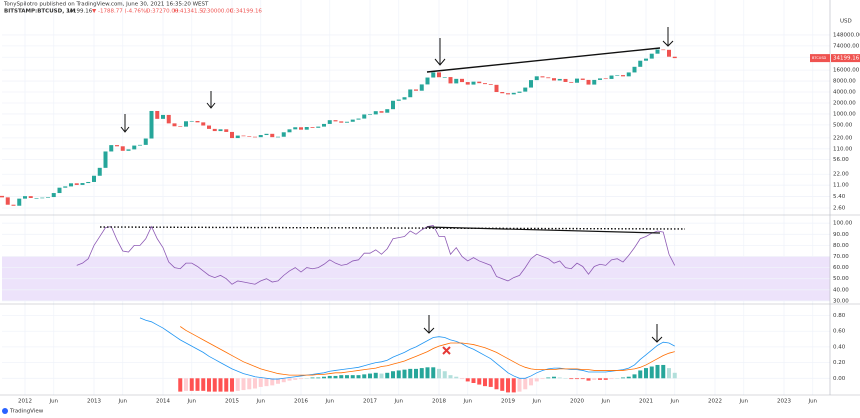  What do you see at coordinates (439, 402) in the screenshot?
I see `x-tick-label: 2018` at bounding box center [439, 402].